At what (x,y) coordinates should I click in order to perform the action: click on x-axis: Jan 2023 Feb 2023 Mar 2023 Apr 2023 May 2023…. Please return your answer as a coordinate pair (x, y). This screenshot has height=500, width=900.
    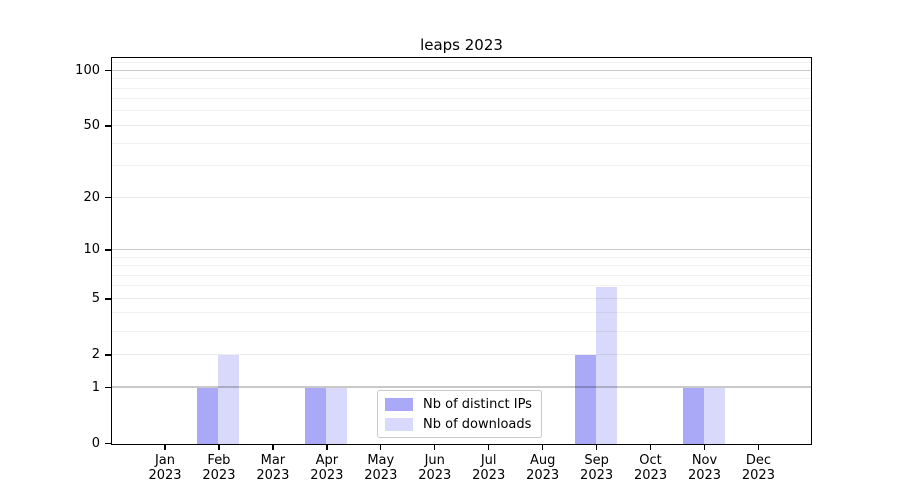
    Looking at the image, I should click on (462, 470).